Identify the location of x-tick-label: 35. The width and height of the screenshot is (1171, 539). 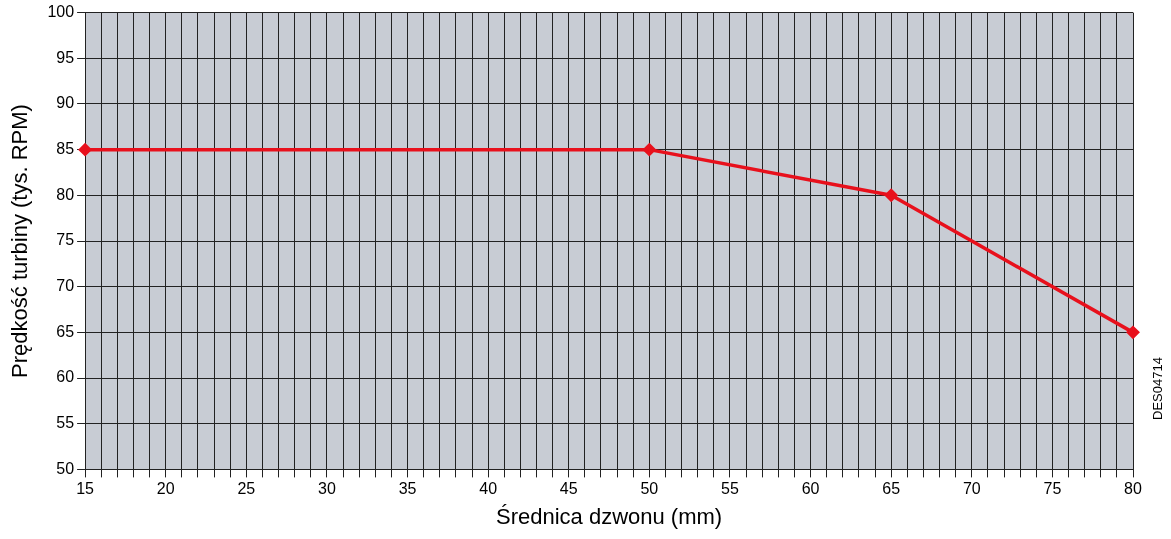
(407, 489).